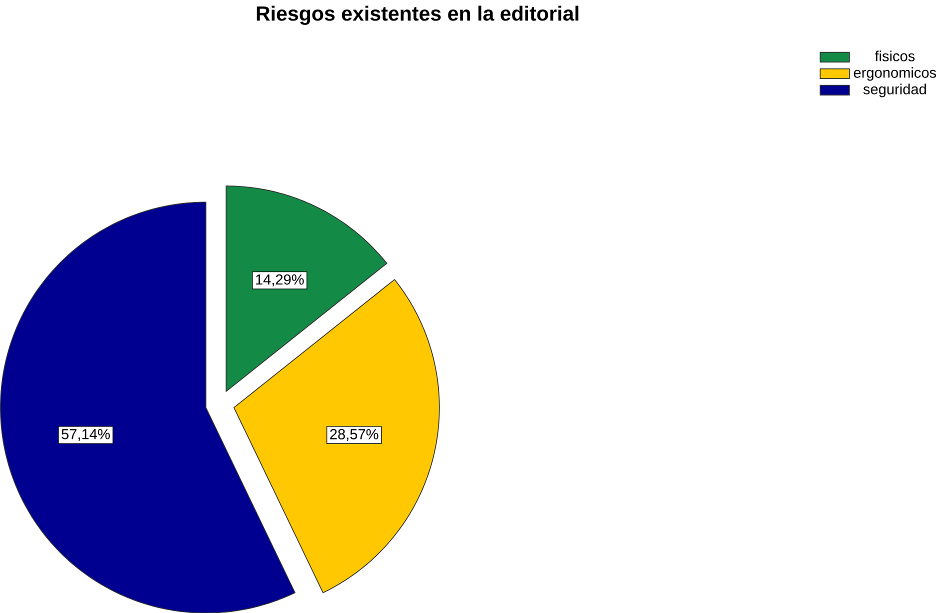 This screenshot has width=940, height=613. I want to click on data-label: 14,29%, so click(280, 280).